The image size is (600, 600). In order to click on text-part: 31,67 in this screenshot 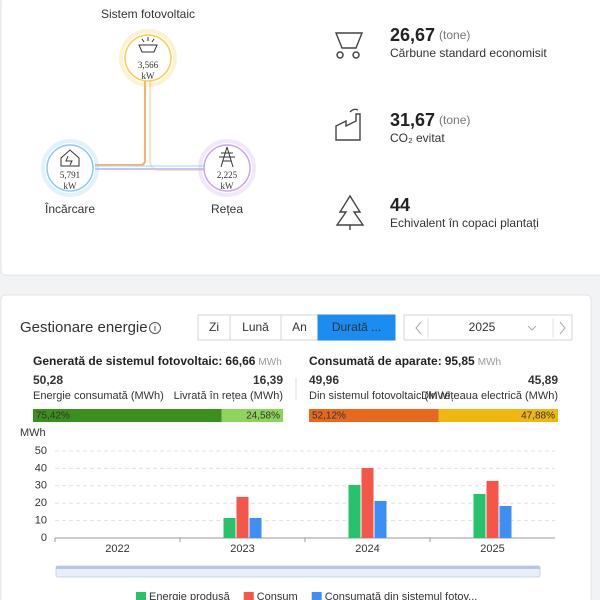, I will do `click(412, 120)`.